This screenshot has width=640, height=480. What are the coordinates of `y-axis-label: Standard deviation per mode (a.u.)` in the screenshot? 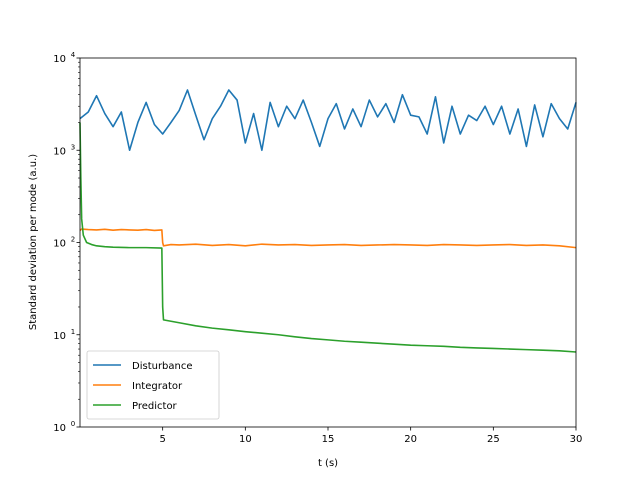 It's located at (33, 242).